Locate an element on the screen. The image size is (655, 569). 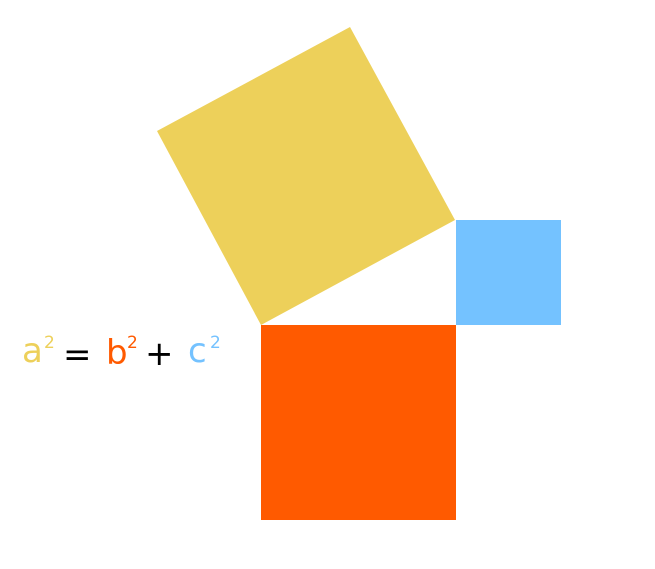
equation: a 2 = b 2 + c 2 is located at coordinates (121, 353).